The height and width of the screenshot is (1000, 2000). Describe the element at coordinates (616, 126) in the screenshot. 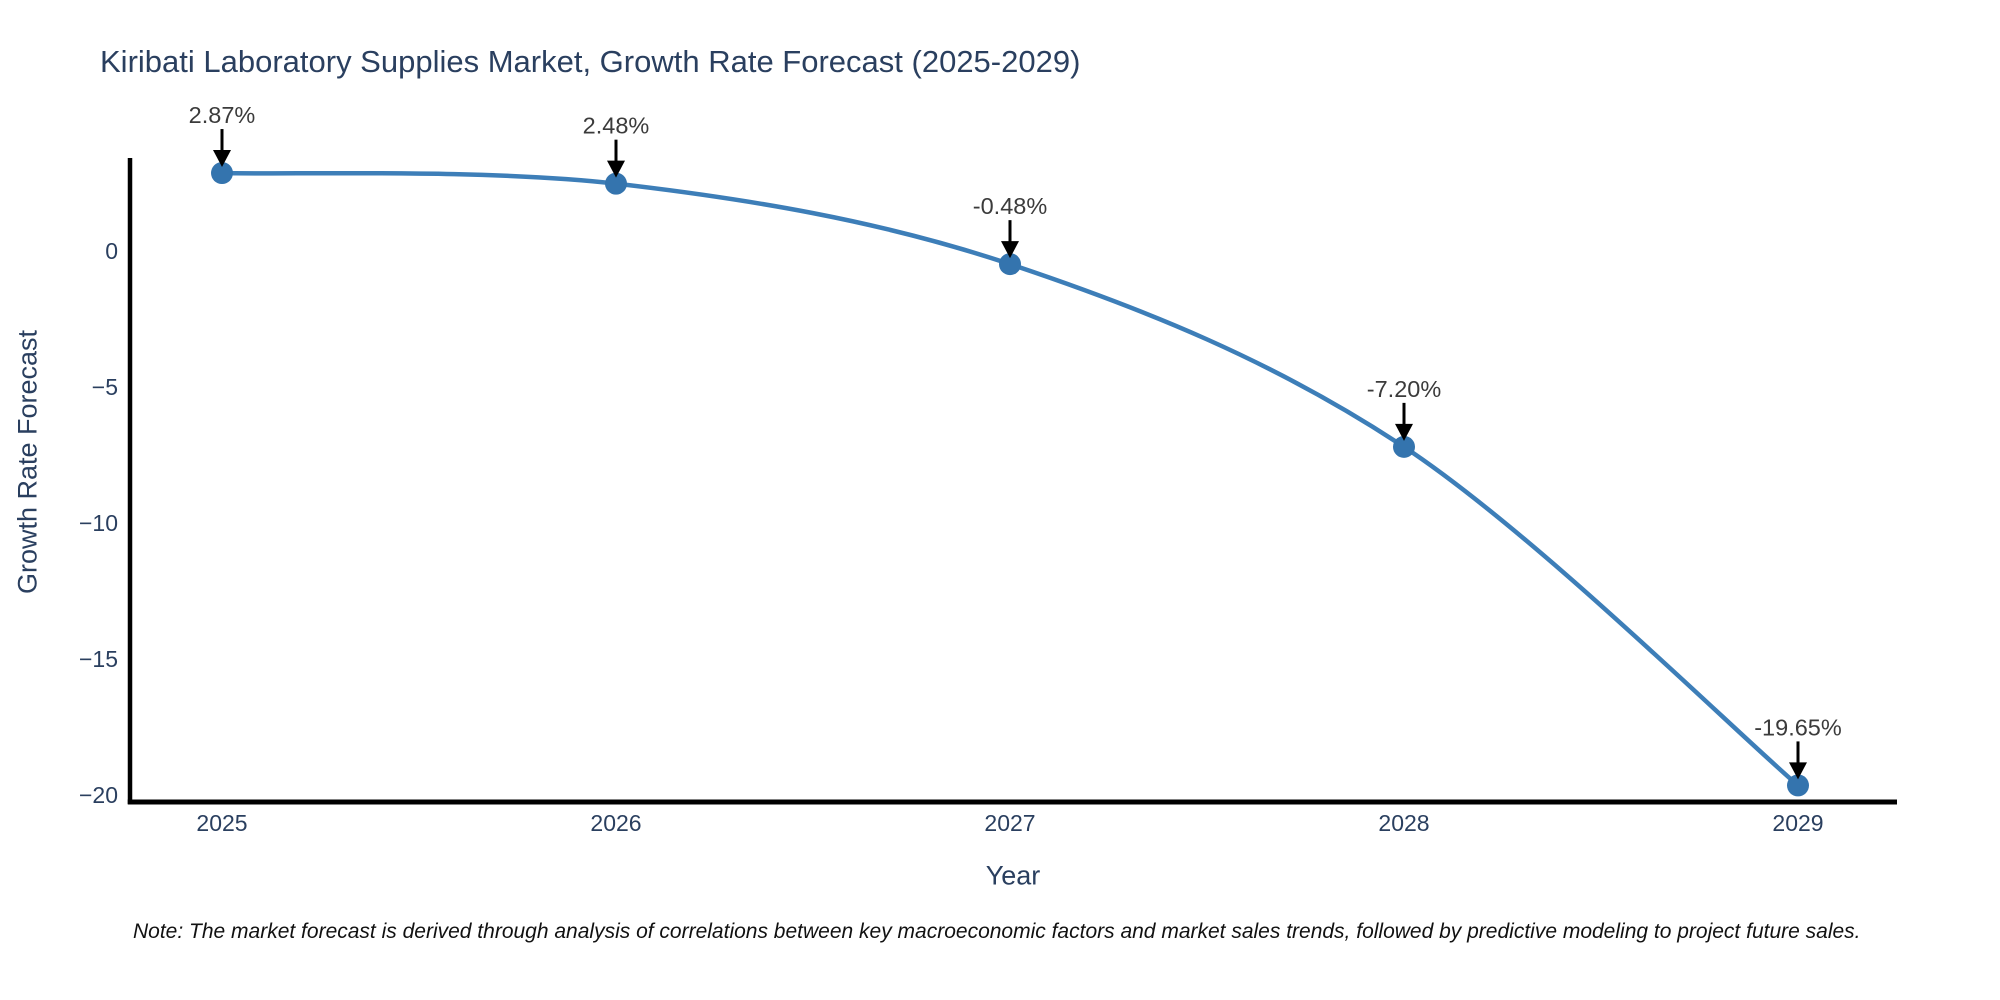

I see `data-point-label: 2.48%` at that location.